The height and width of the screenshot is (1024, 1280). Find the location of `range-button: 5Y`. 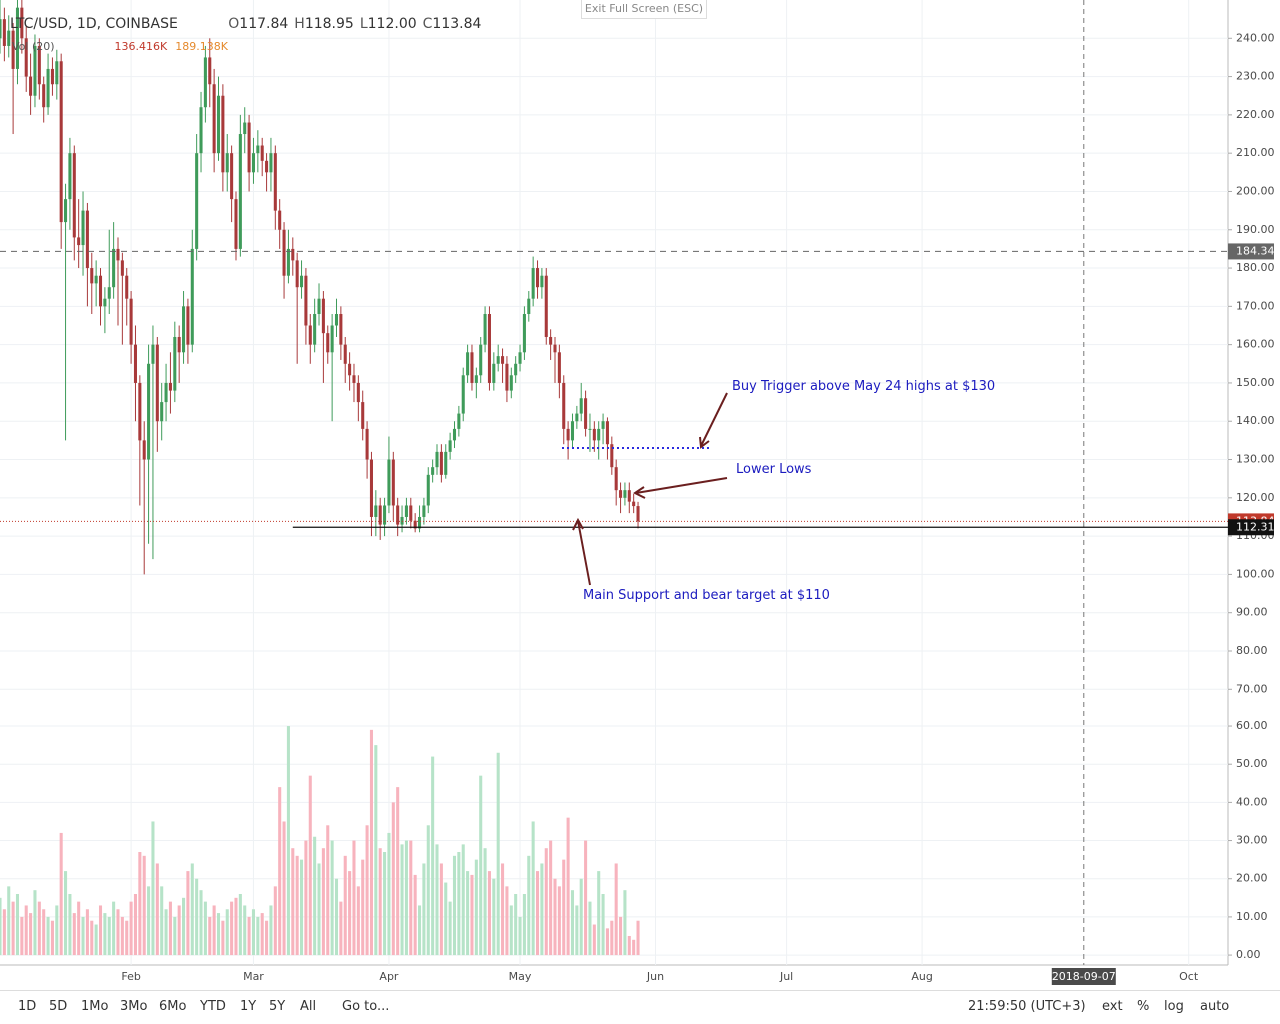

range-button: 5Y is located at coordinates (277, 1006).